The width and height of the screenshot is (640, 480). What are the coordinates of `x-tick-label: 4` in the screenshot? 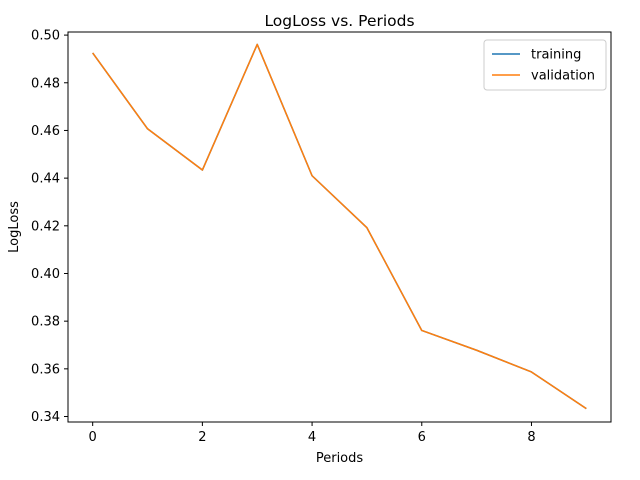 It's located at (312, 437).